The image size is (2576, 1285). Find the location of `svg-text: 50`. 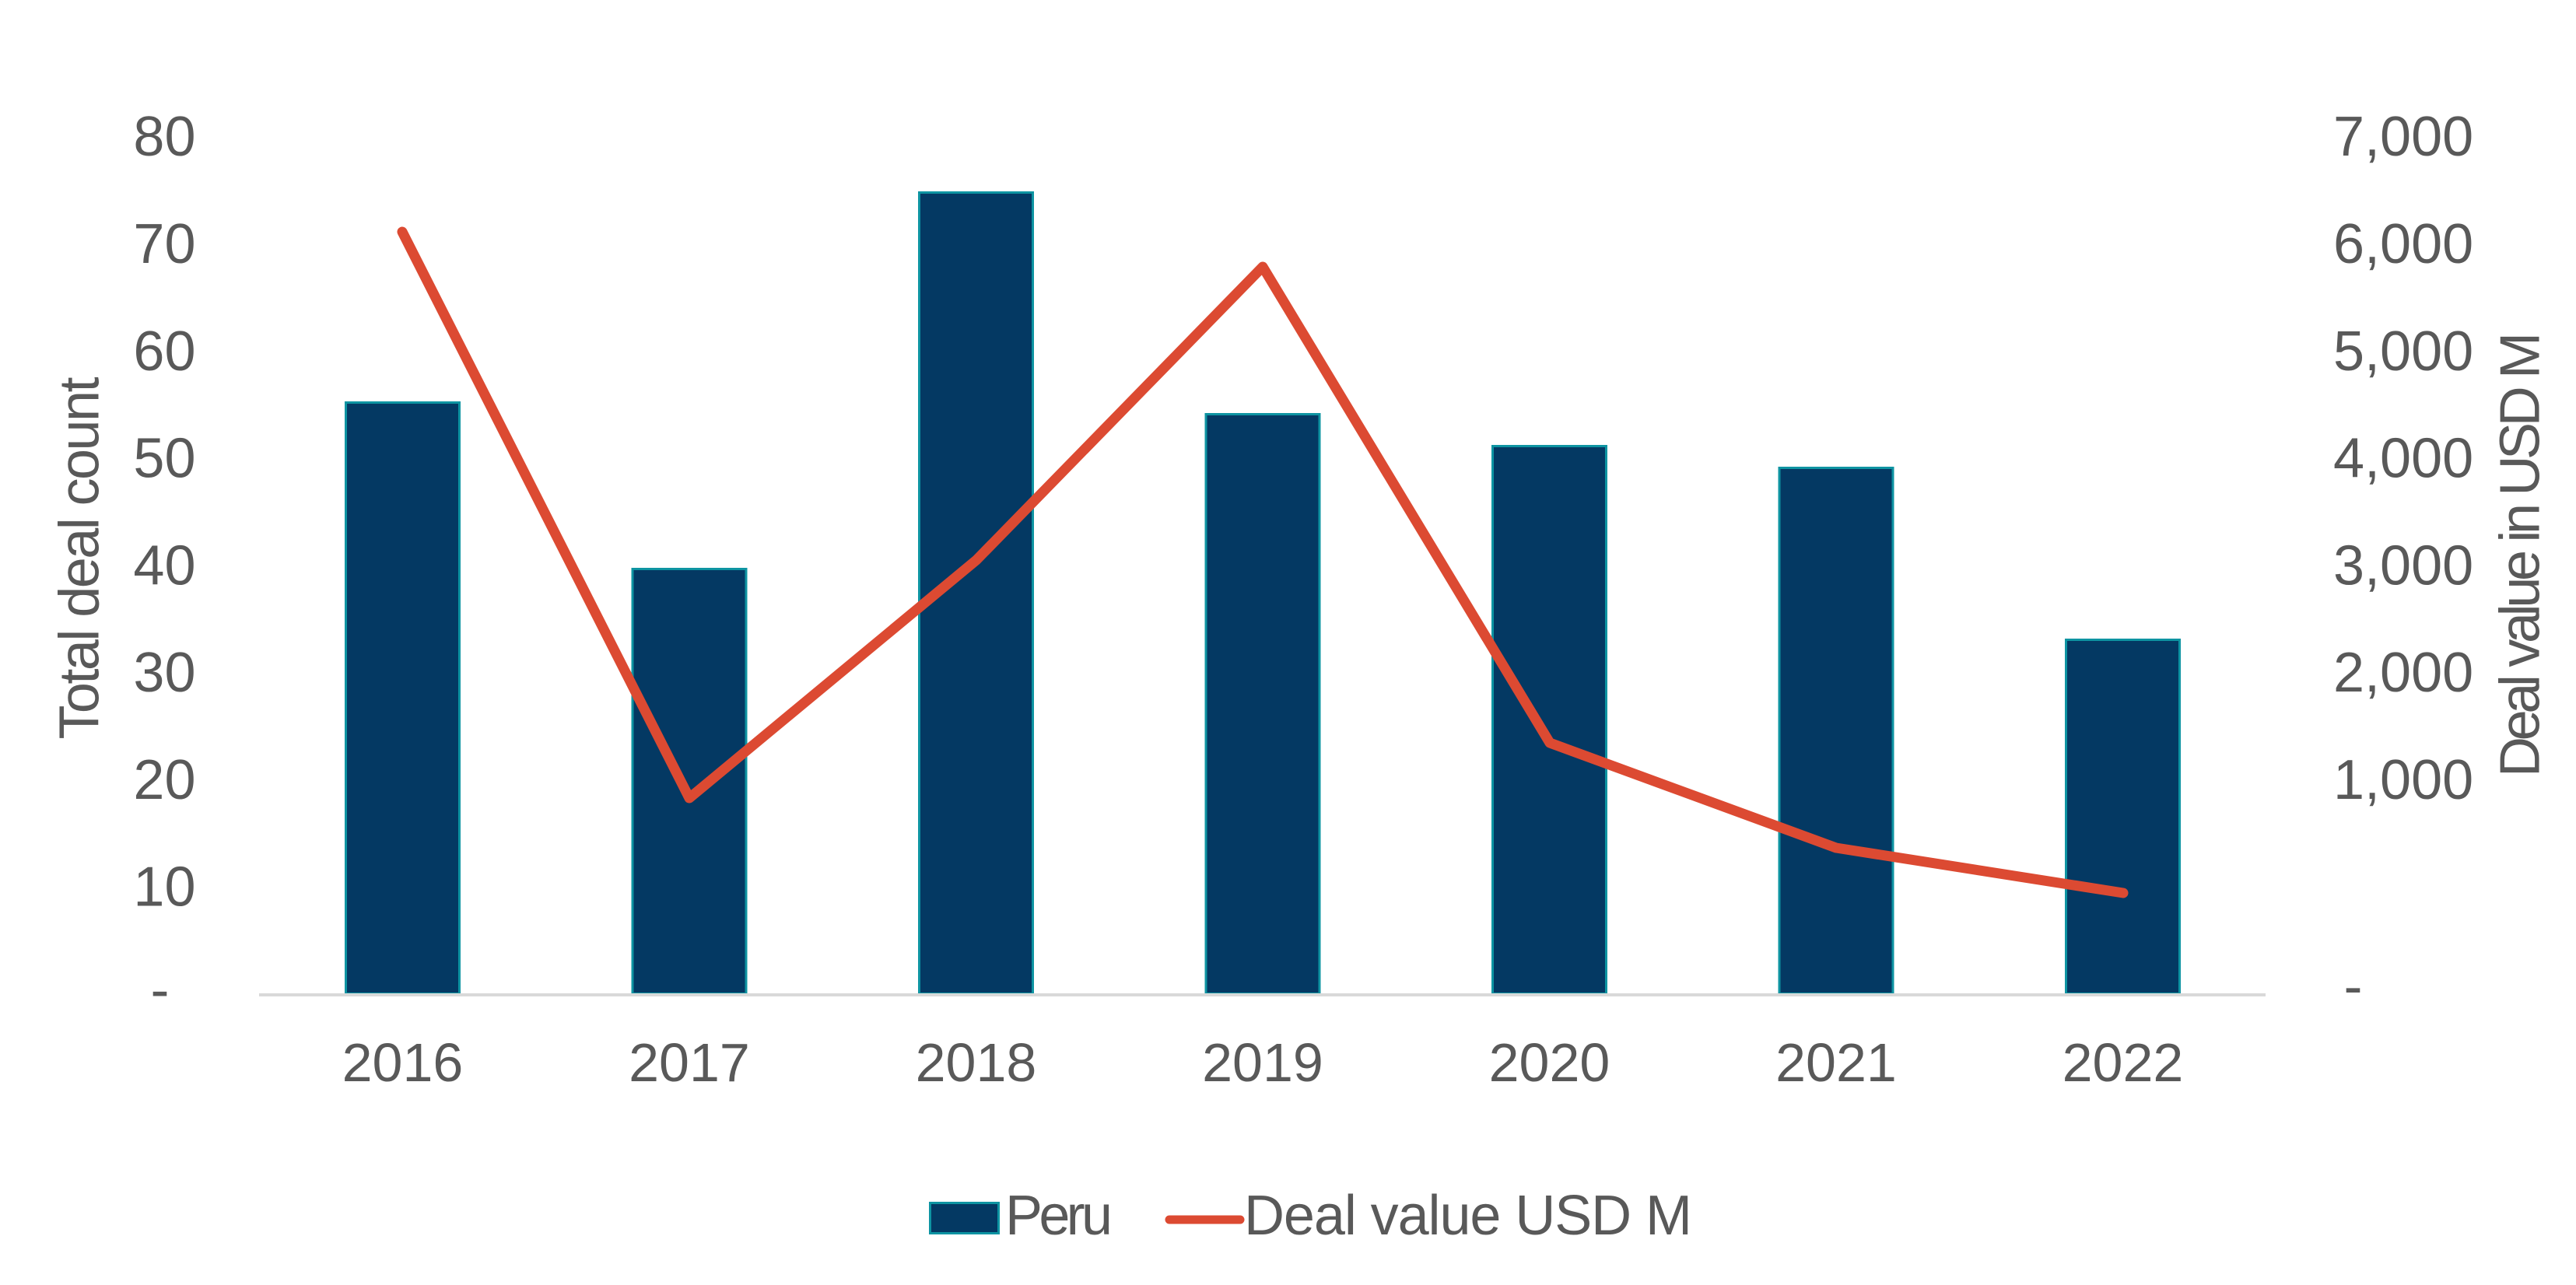

svg-text: 50 is located at coordinates (164, 459).